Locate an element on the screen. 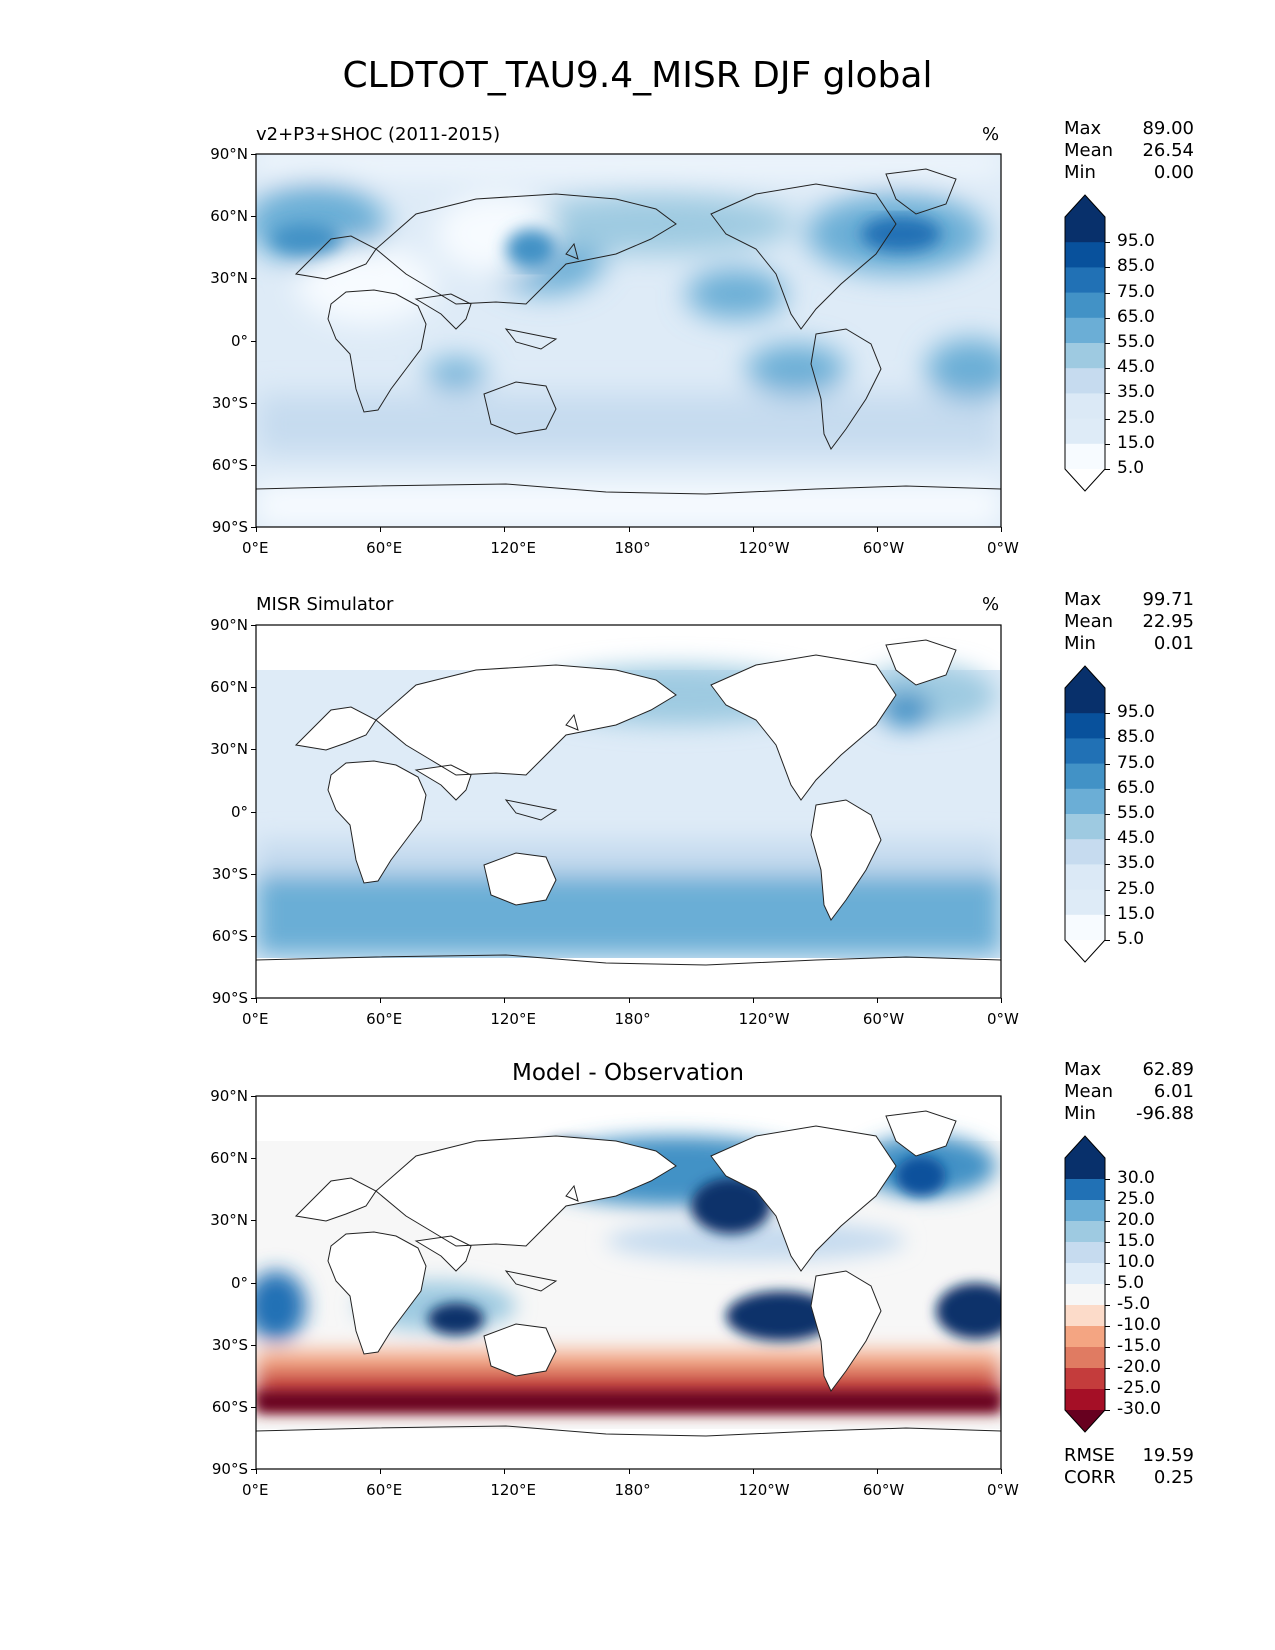 The width and height of the screenshot is (1275, 1650). panel1-lat-tick: 30°S is located at coordinates (229, 402).